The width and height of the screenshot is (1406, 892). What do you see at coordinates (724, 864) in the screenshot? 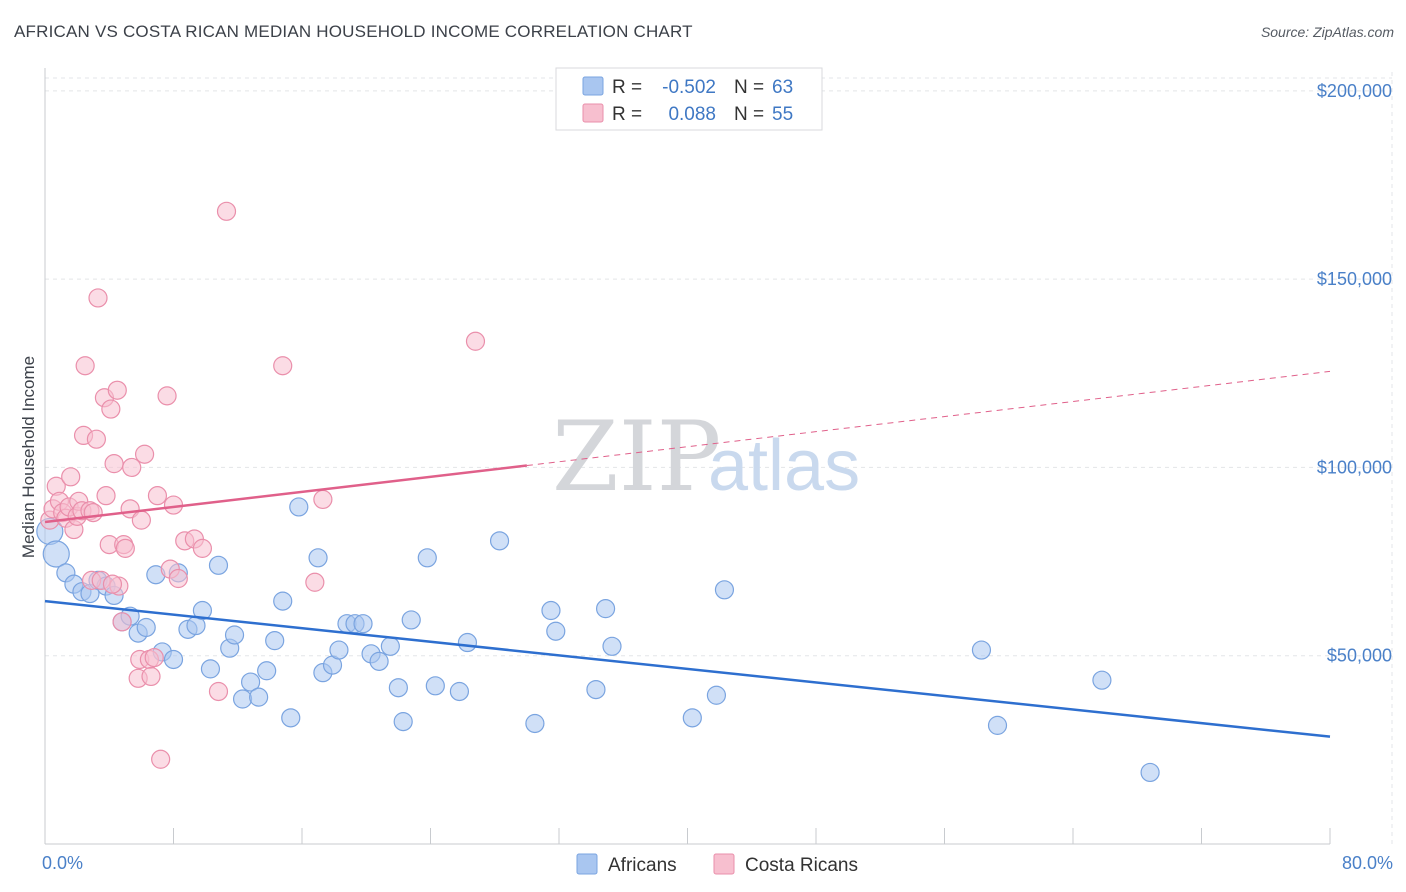
I see `bottom-legend-swatch-costa-ricans` at bounding box center [724, 864].